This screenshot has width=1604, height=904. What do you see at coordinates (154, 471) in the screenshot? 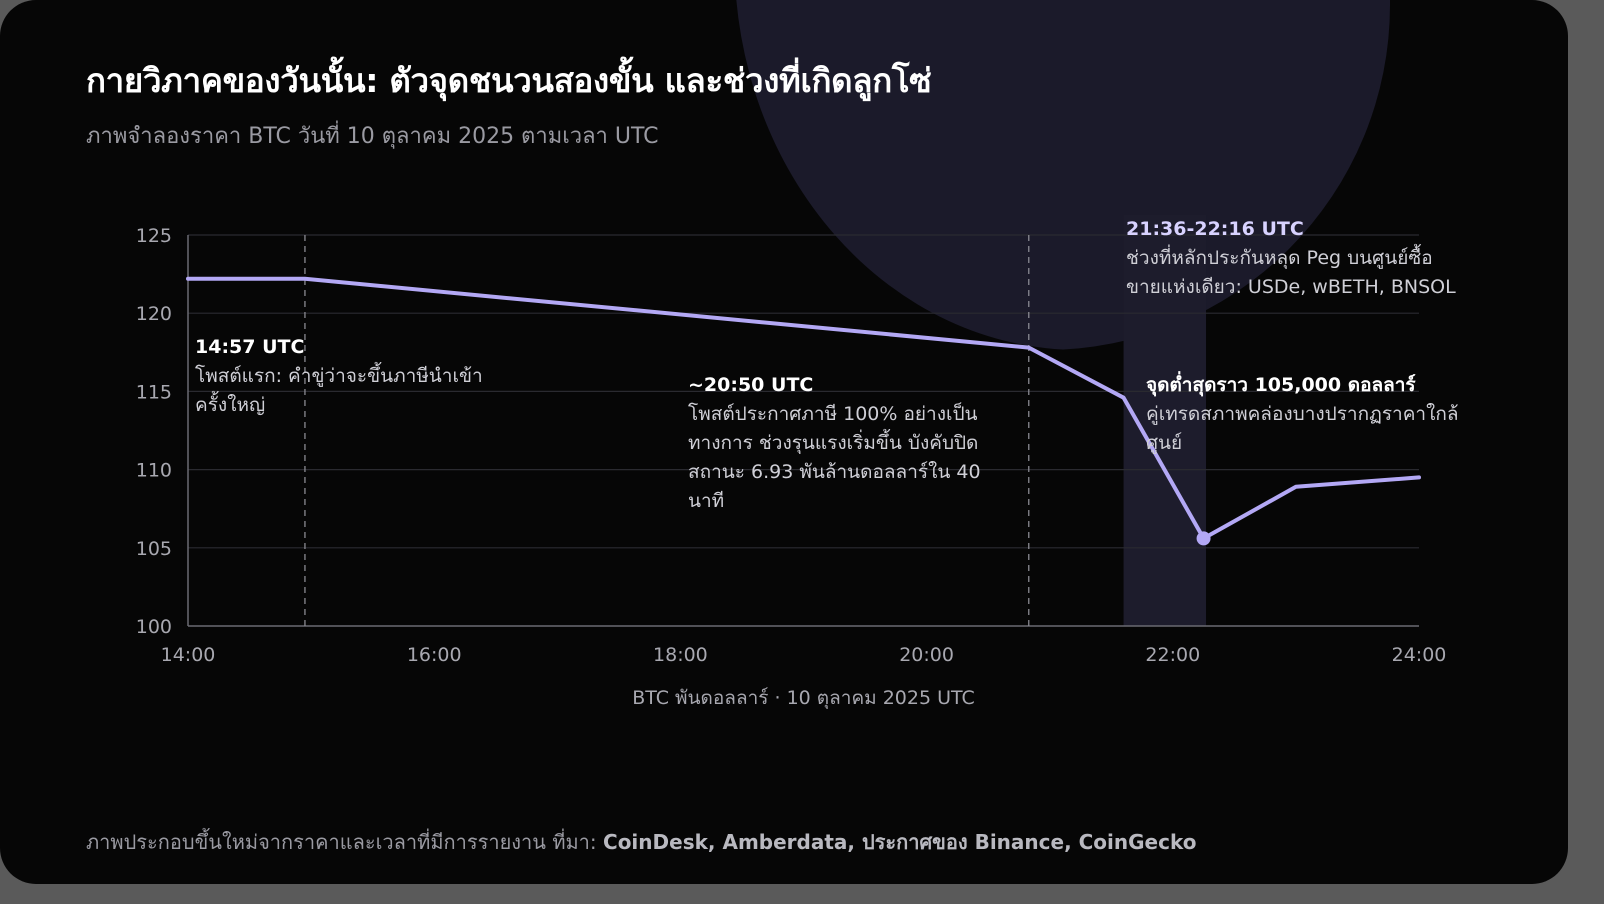
I see `y-tick-label: 110` at bounding box center [154, 471].